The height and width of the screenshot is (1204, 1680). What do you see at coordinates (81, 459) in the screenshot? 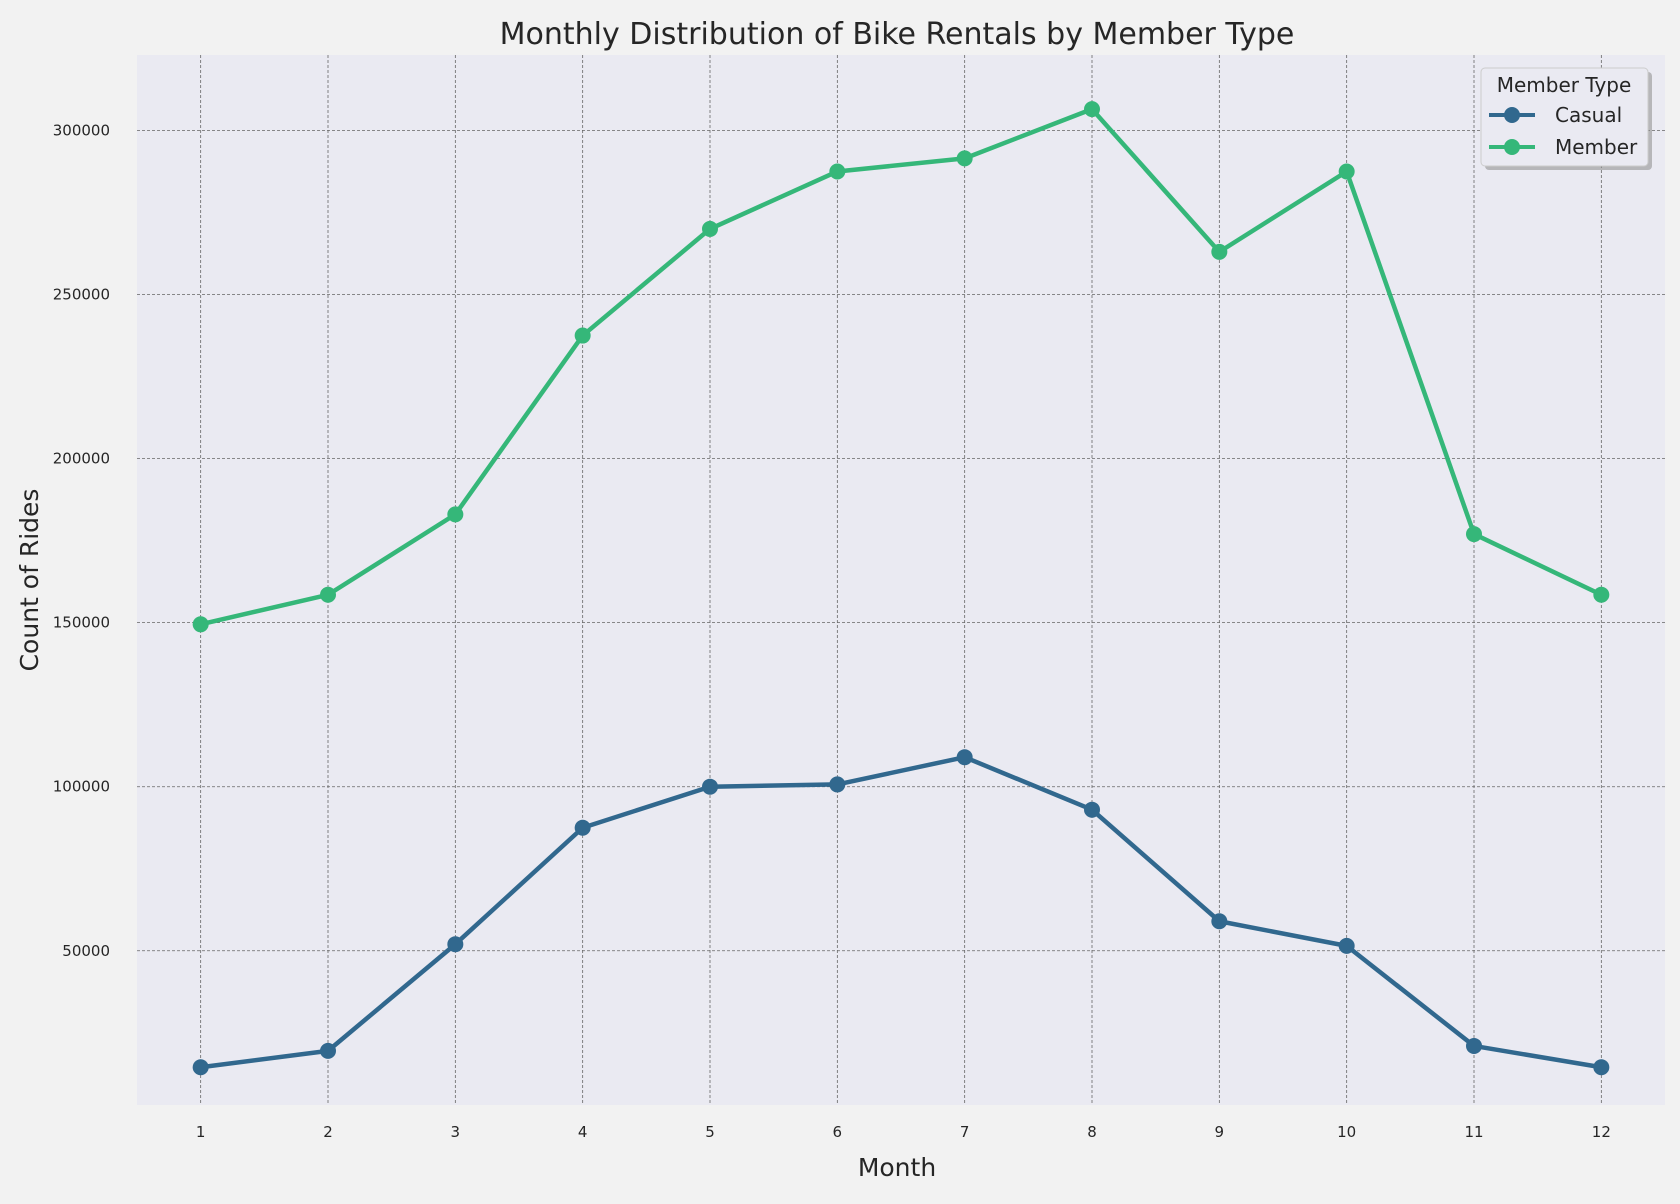
I see `y-tick-label: 200000` at bounding box center [81, 459].